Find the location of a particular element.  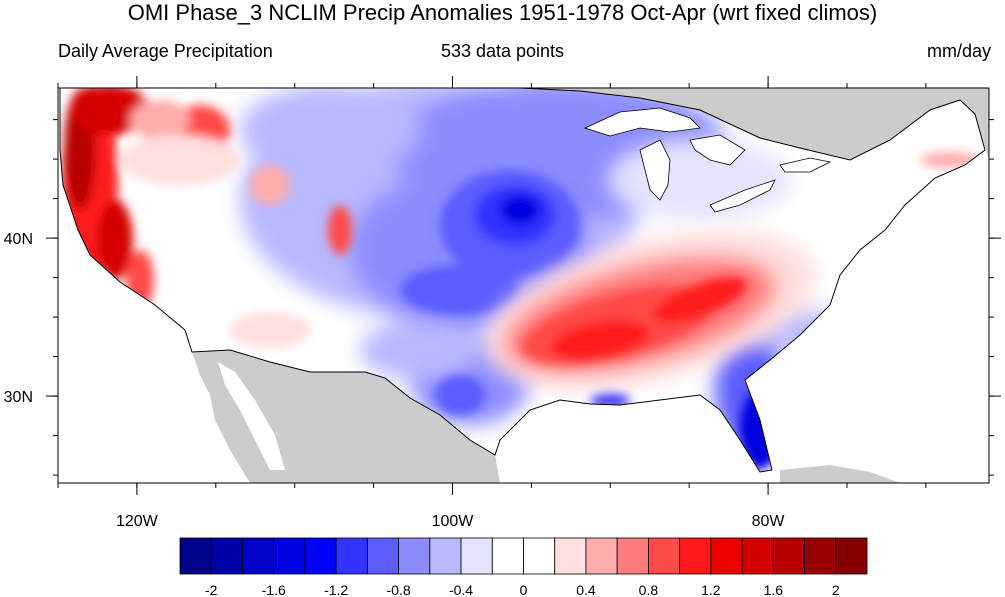

lat-tick-label: 40N is located at coordinates (18, 239).